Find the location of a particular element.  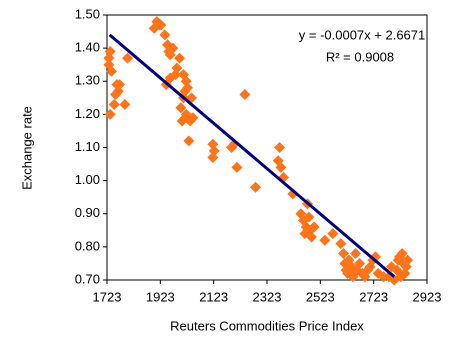

y-tick-label: 1.40 is located at coordinates (87, 47).